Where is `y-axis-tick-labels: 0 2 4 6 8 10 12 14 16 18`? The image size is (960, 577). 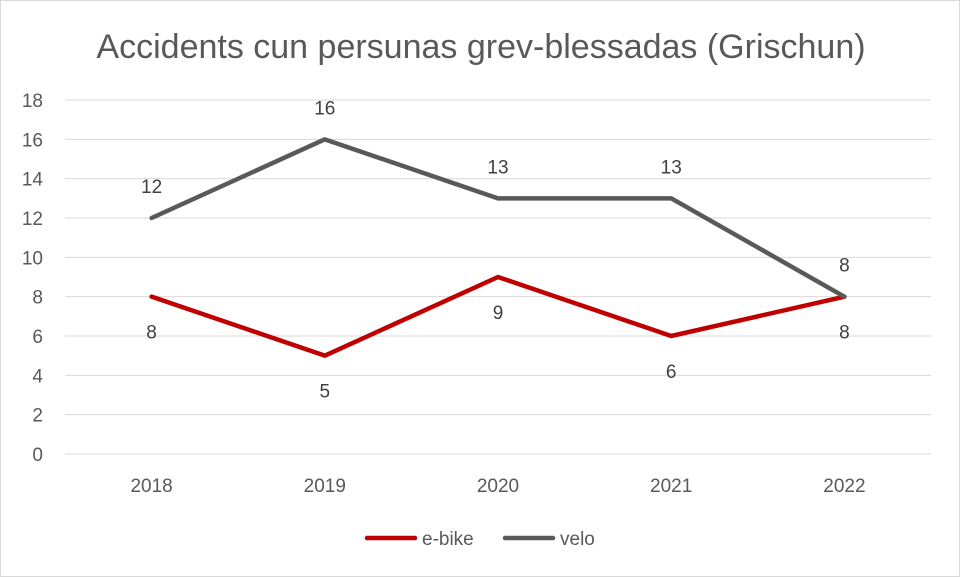 y-axis-tick-labels: 0 2 4 6 8 10 12 14 16 18 is located at coordinates (33, 278).